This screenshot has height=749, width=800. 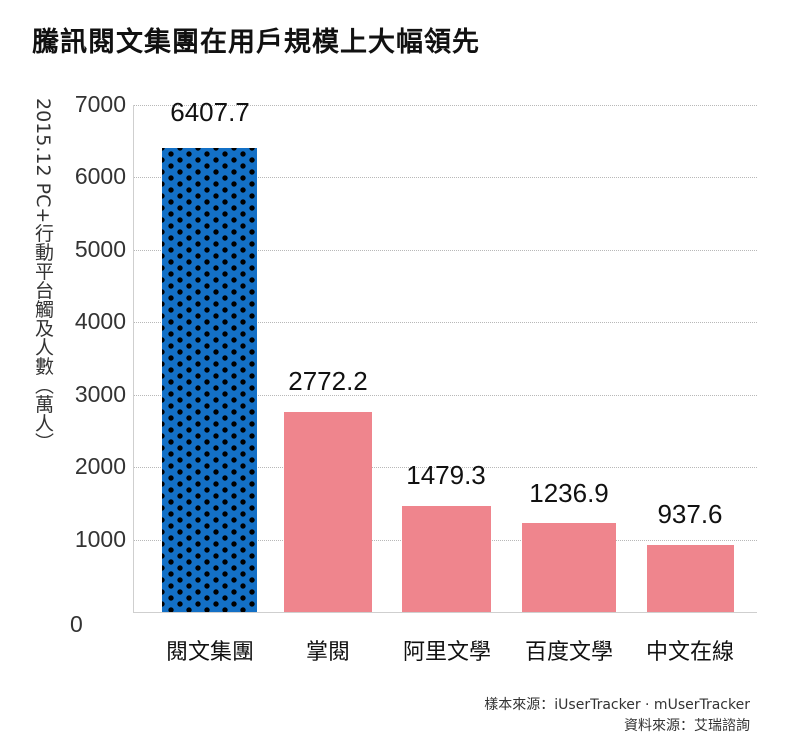 What do you see at coordinates (100, 539) in the screenshot?
I see `y-tick: 1000` at bounding box center [100, 539].